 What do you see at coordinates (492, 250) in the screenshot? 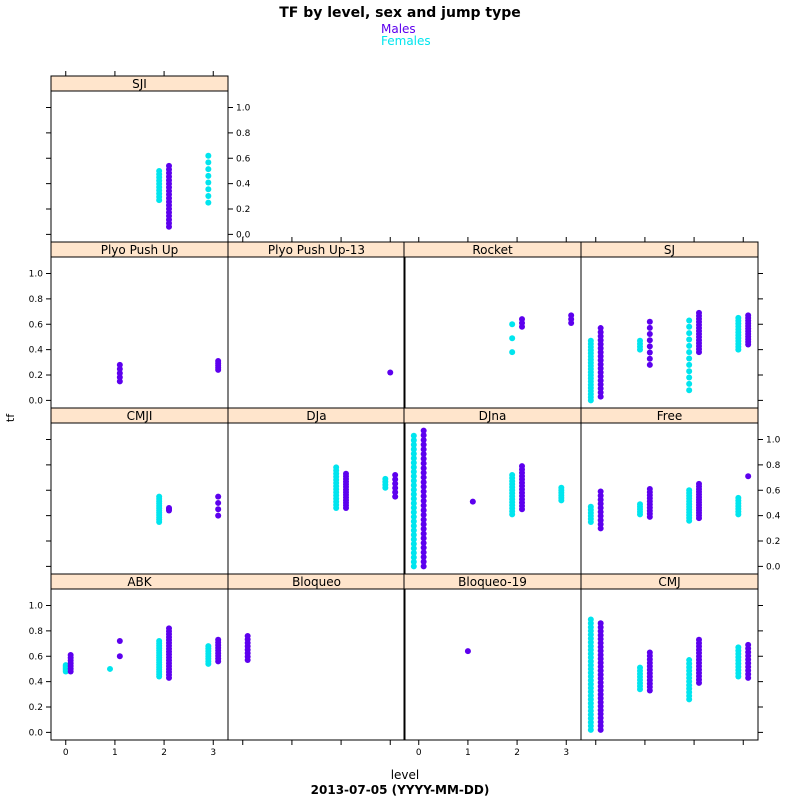
I see `strip-label: Rocket` at bounding box center [492, 250].